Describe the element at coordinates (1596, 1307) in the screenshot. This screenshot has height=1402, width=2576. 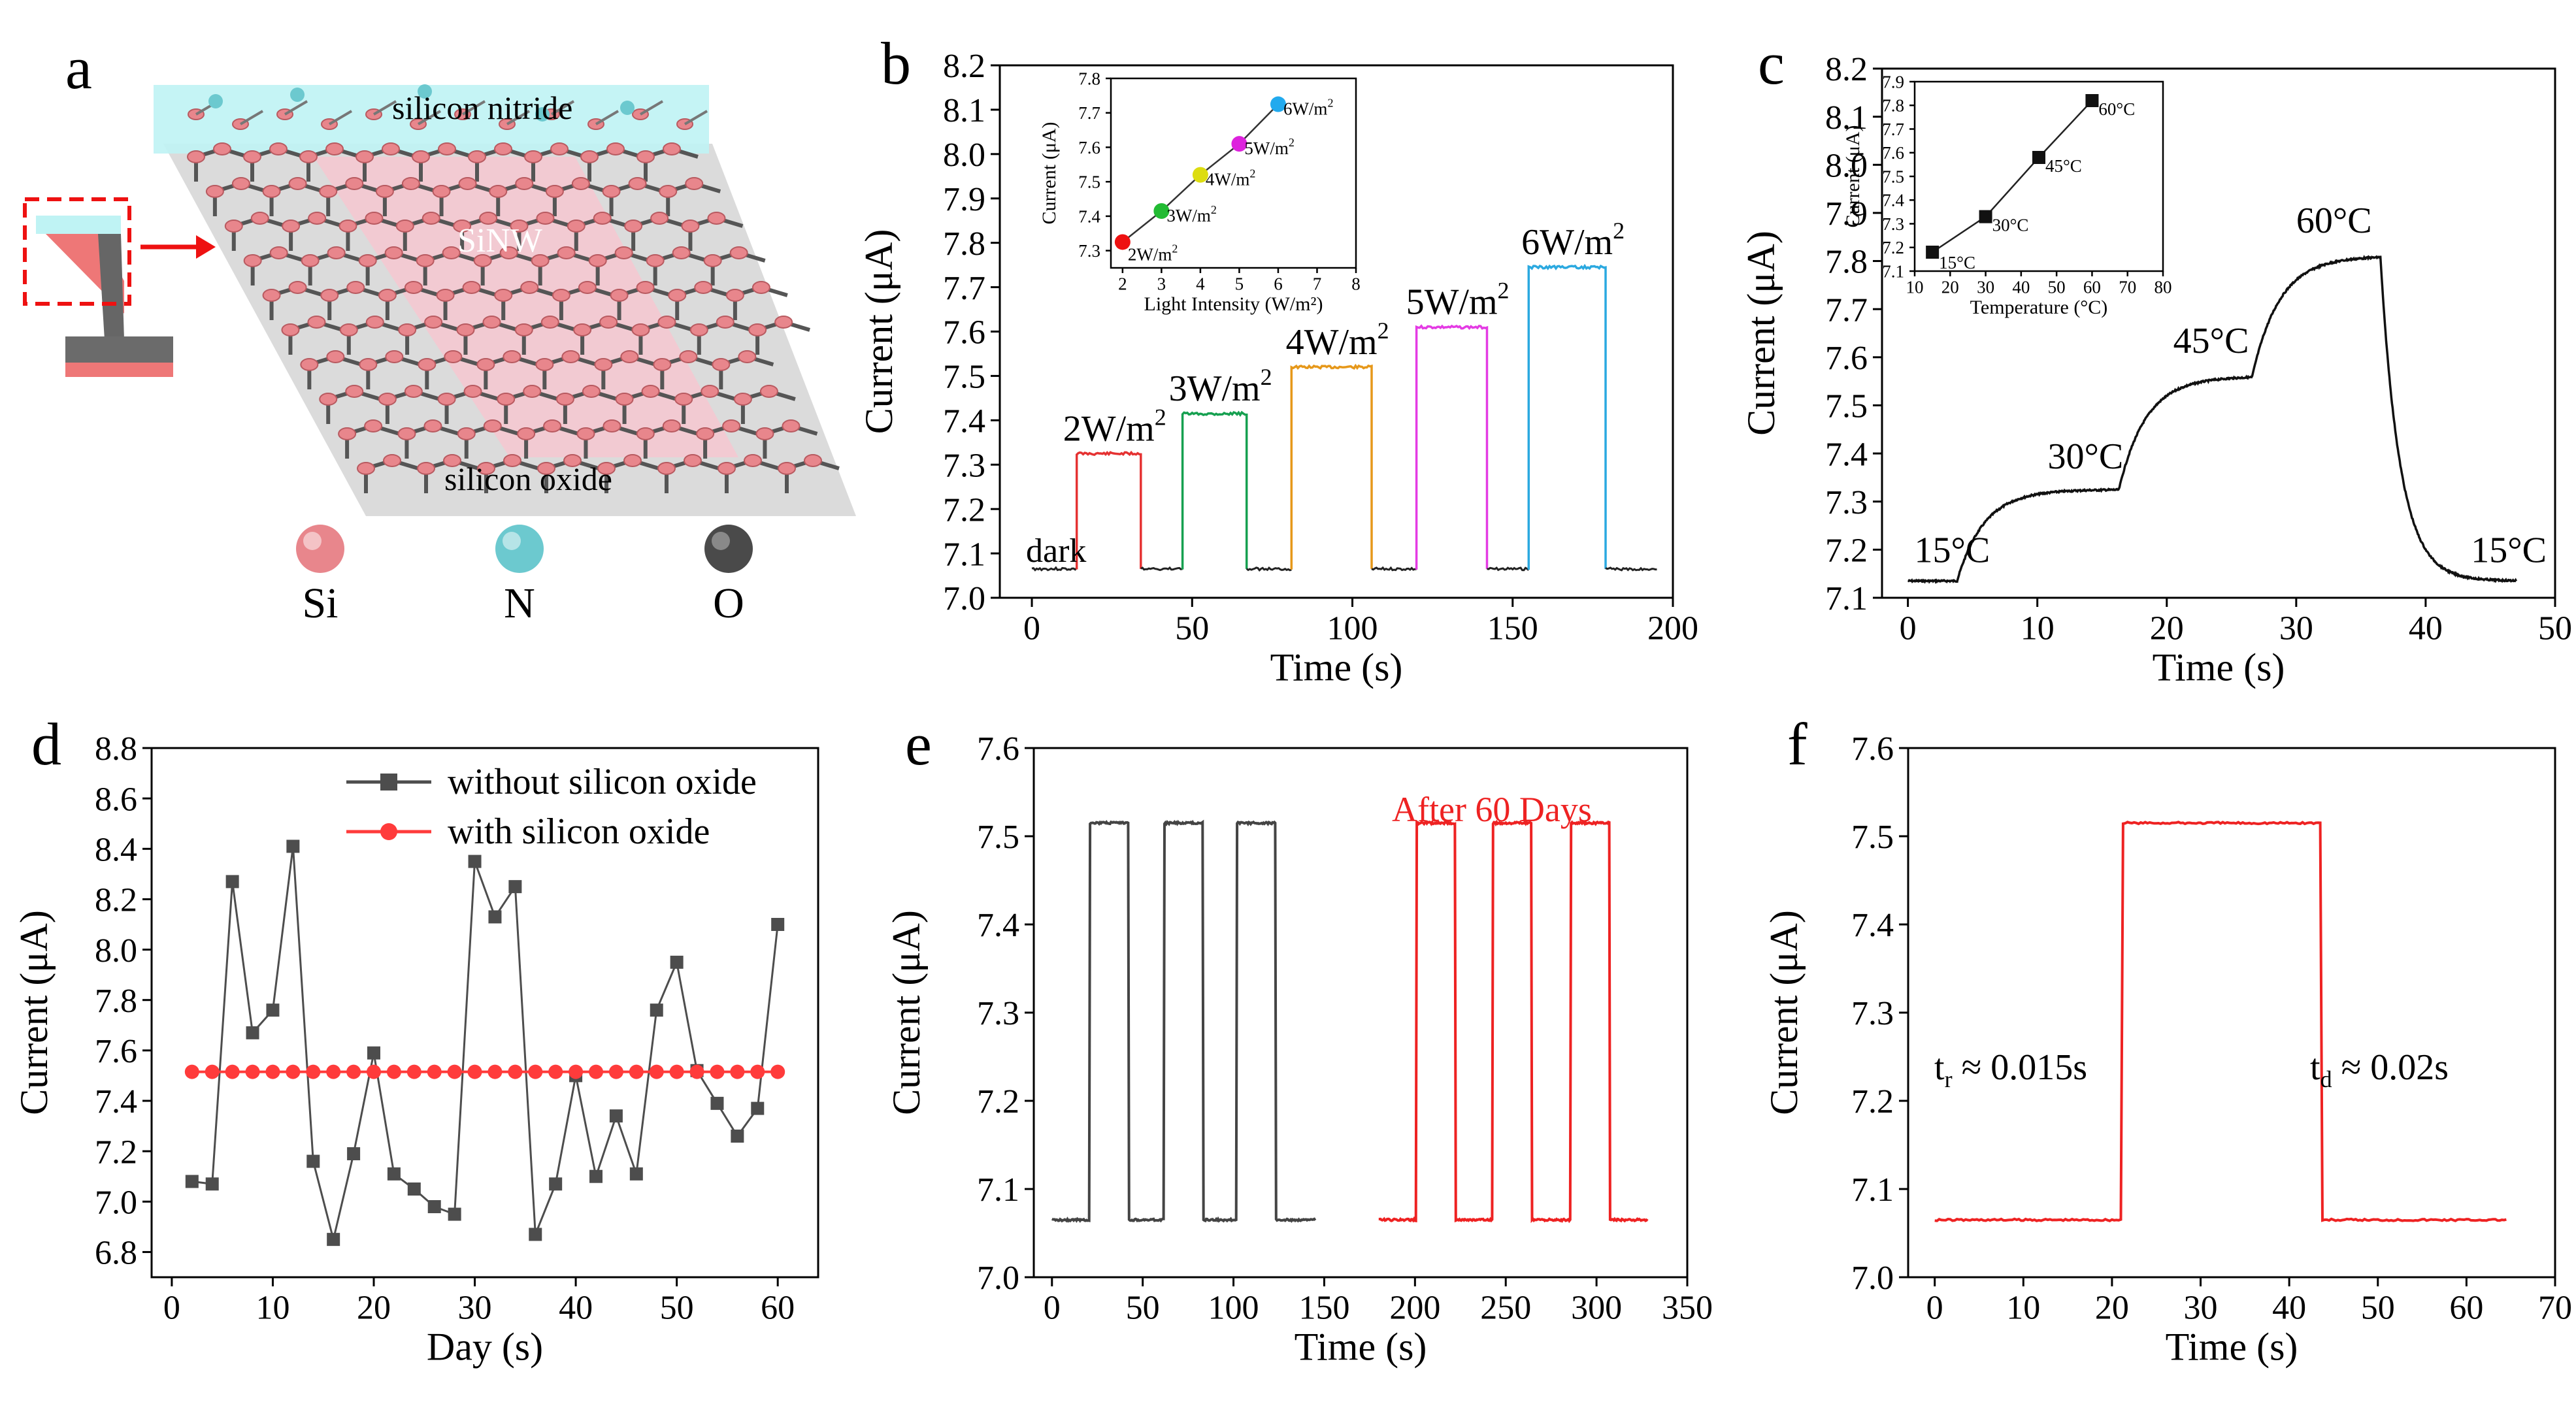
I see `x-tick-label: 300` at that location.